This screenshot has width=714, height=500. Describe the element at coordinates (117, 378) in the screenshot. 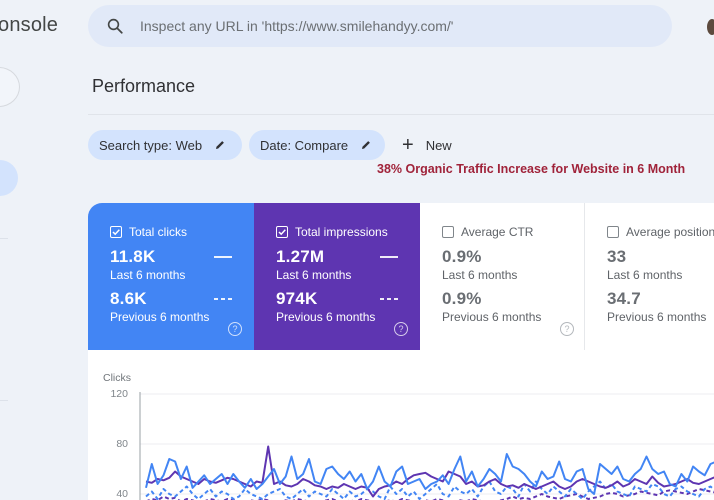

I see `chart-y-axis-label: Clicks` at that location.